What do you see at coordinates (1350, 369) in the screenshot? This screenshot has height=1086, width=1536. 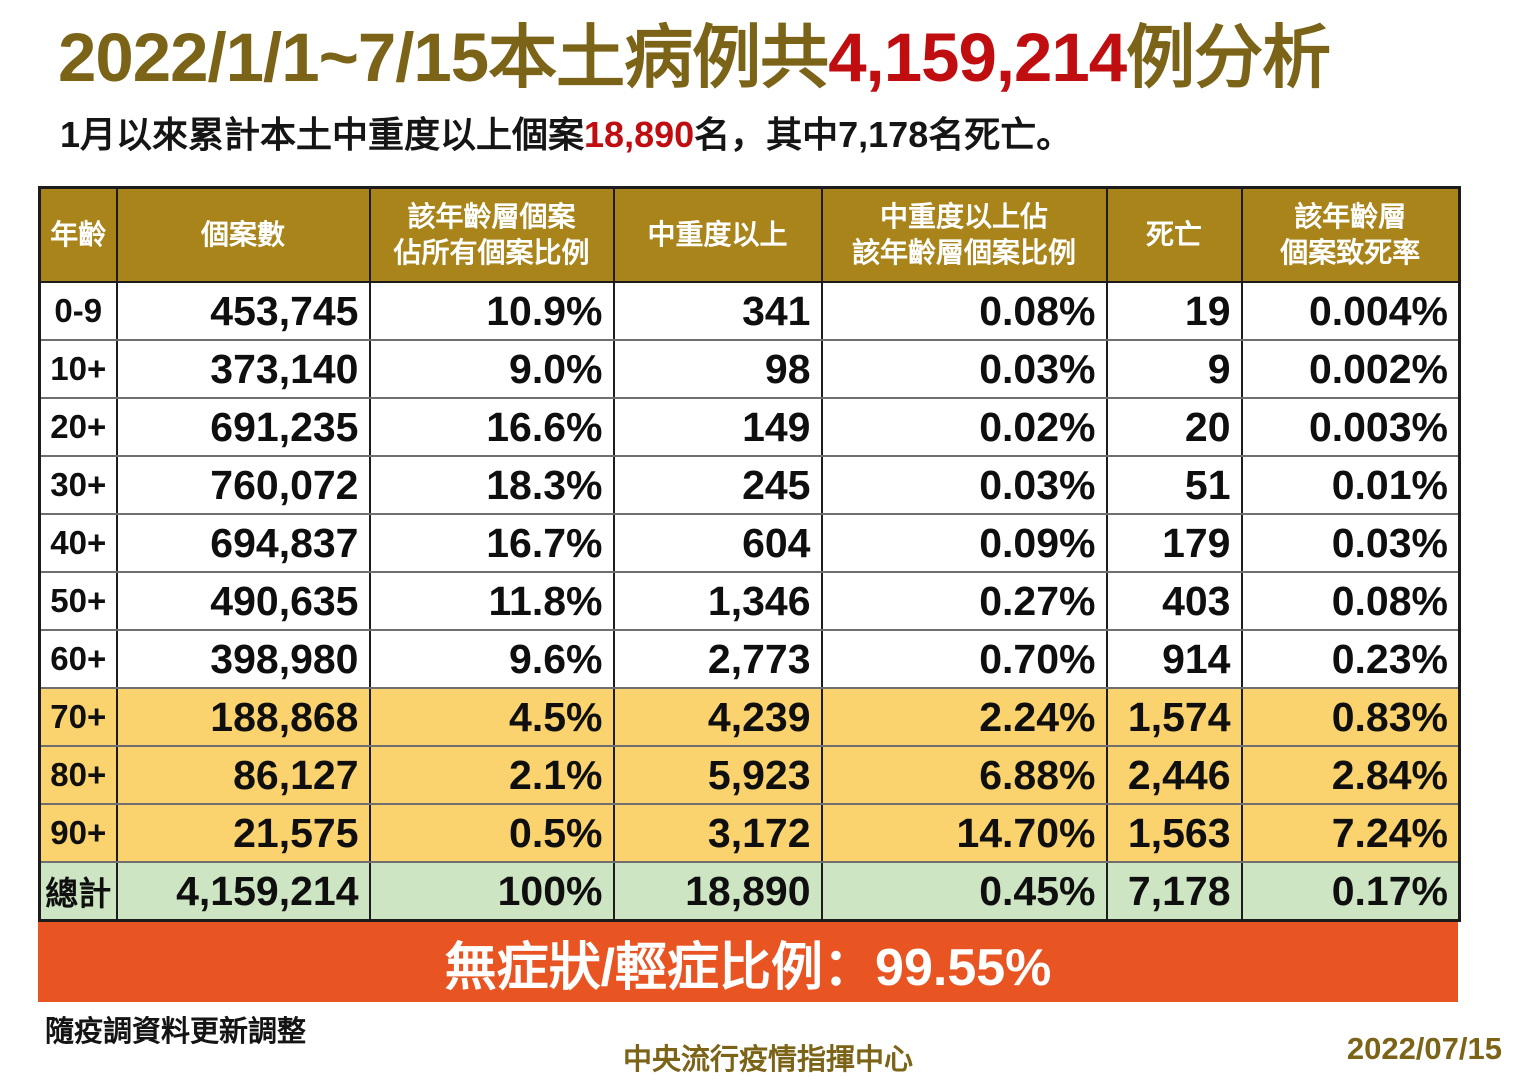 I see `cfr-cell: 0.002%` at bounding box center [1350, 369].